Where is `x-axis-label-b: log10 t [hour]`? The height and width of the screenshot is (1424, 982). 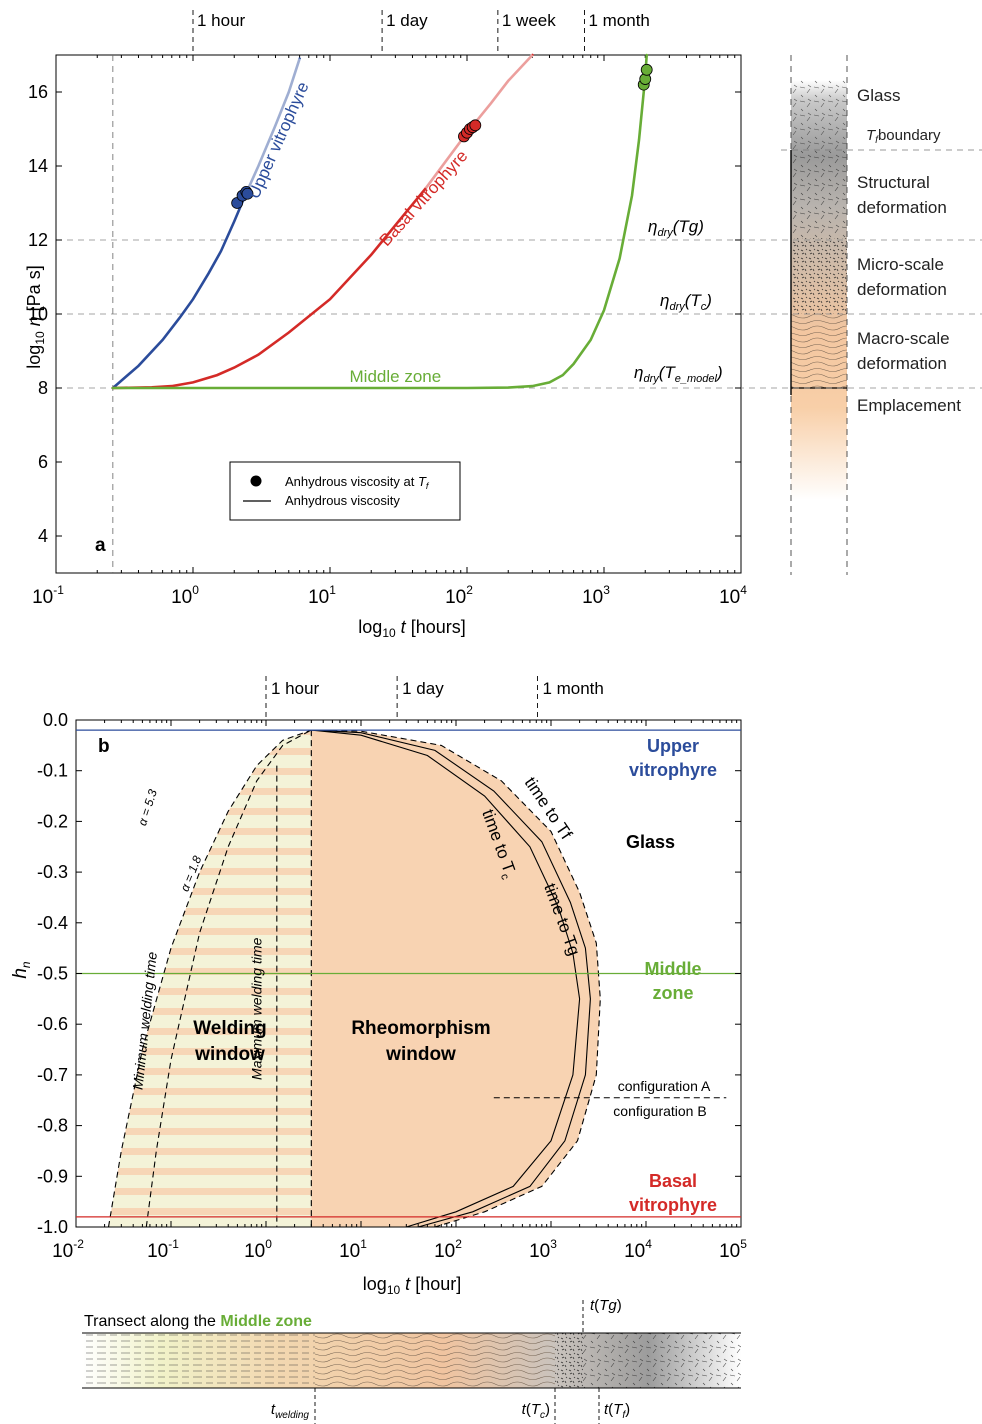 x-axis-label-b: log10 t [hour] is located at coordinates (412, 1285).